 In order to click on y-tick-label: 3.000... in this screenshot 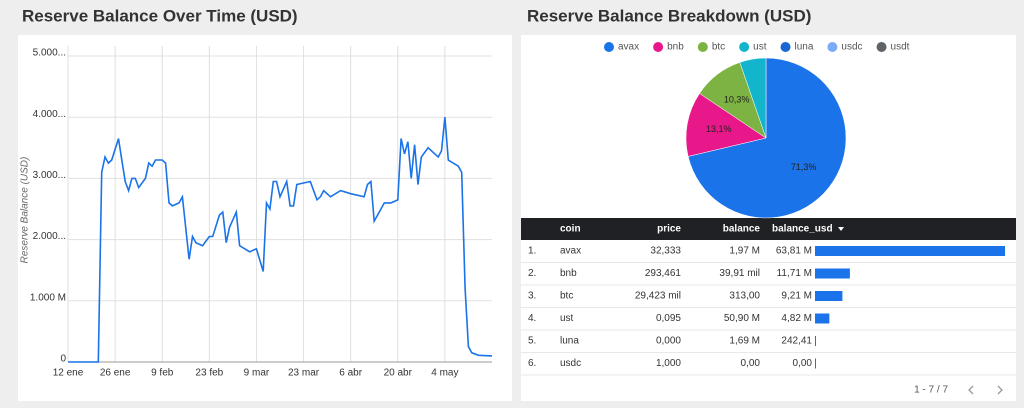, I will do `click(49, 175)`.